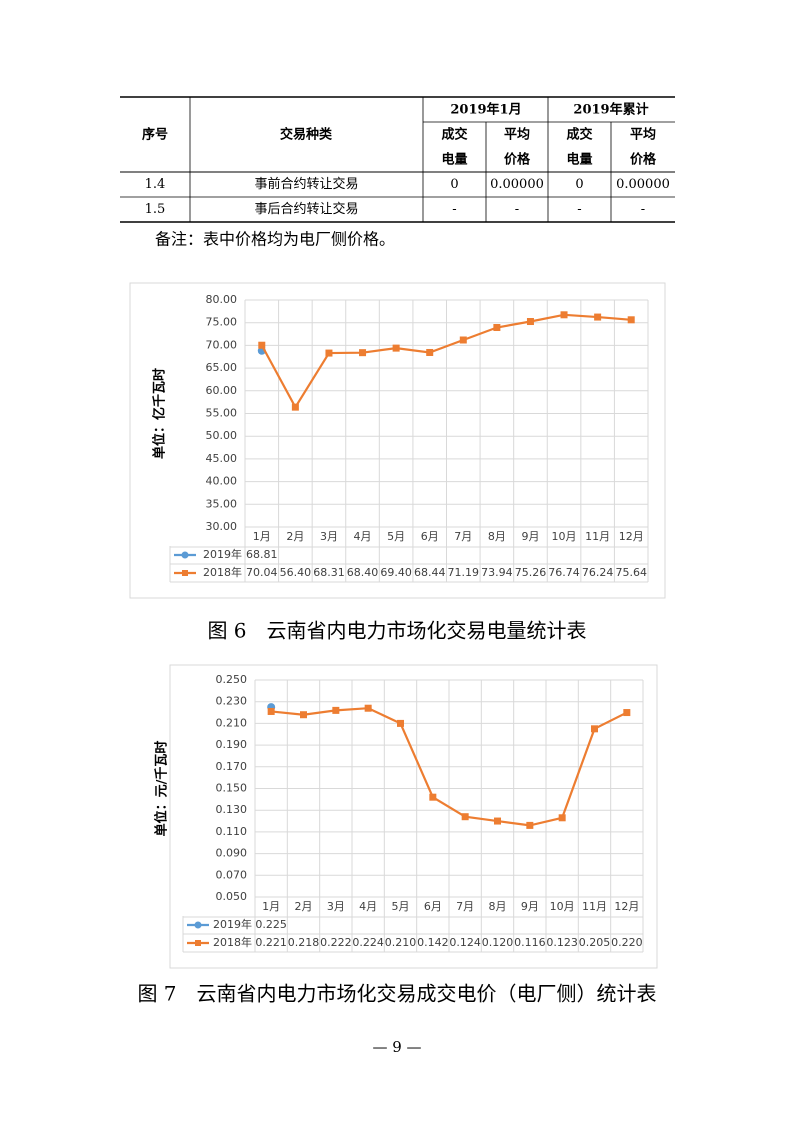 This screenshot has width=794, height=1122. I want to click on data-table-value: 0.142, so click(433, 942).